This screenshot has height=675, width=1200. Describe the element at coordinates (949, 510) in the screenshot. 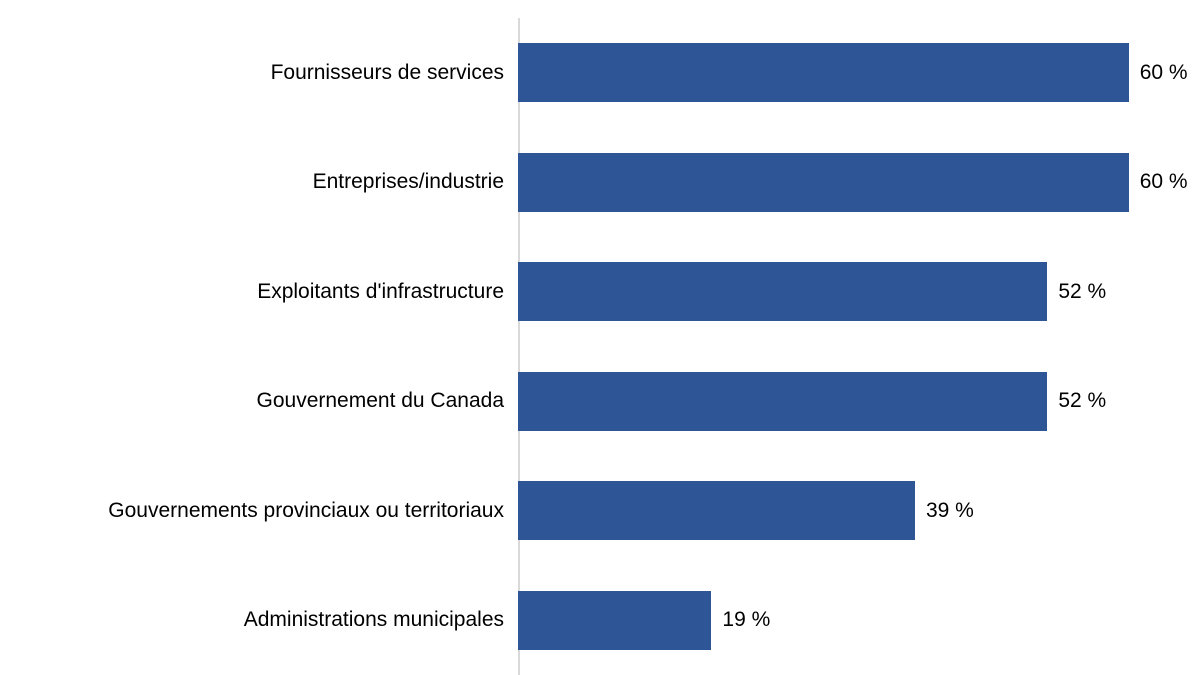

I see `value-label: 39 %` at that location.